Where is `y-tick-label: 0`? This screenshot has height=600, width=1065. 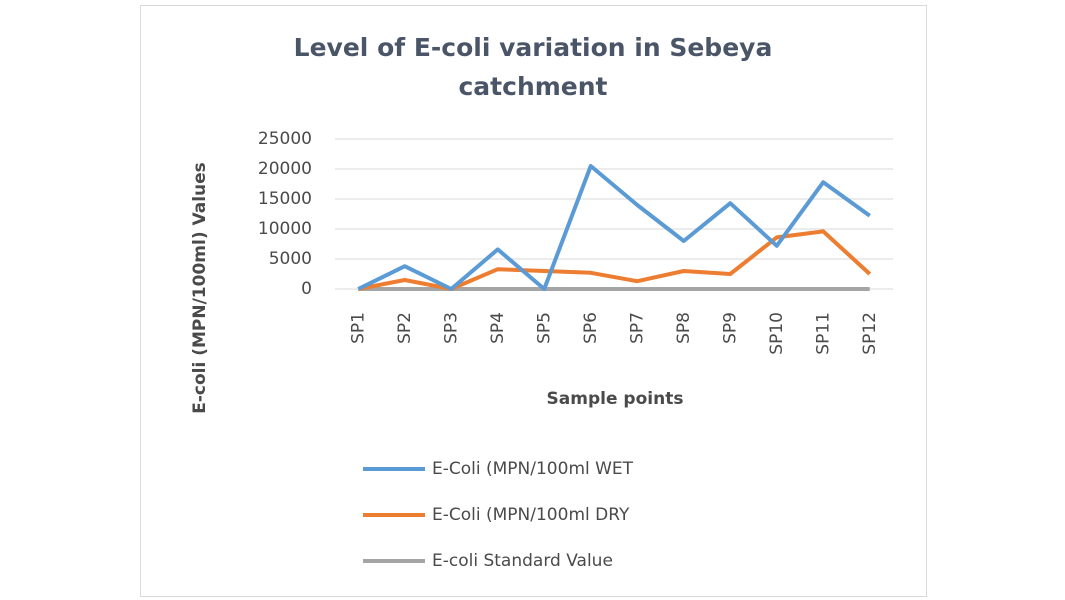
y-tick-label: 0 is located at coordinates (306, 289).